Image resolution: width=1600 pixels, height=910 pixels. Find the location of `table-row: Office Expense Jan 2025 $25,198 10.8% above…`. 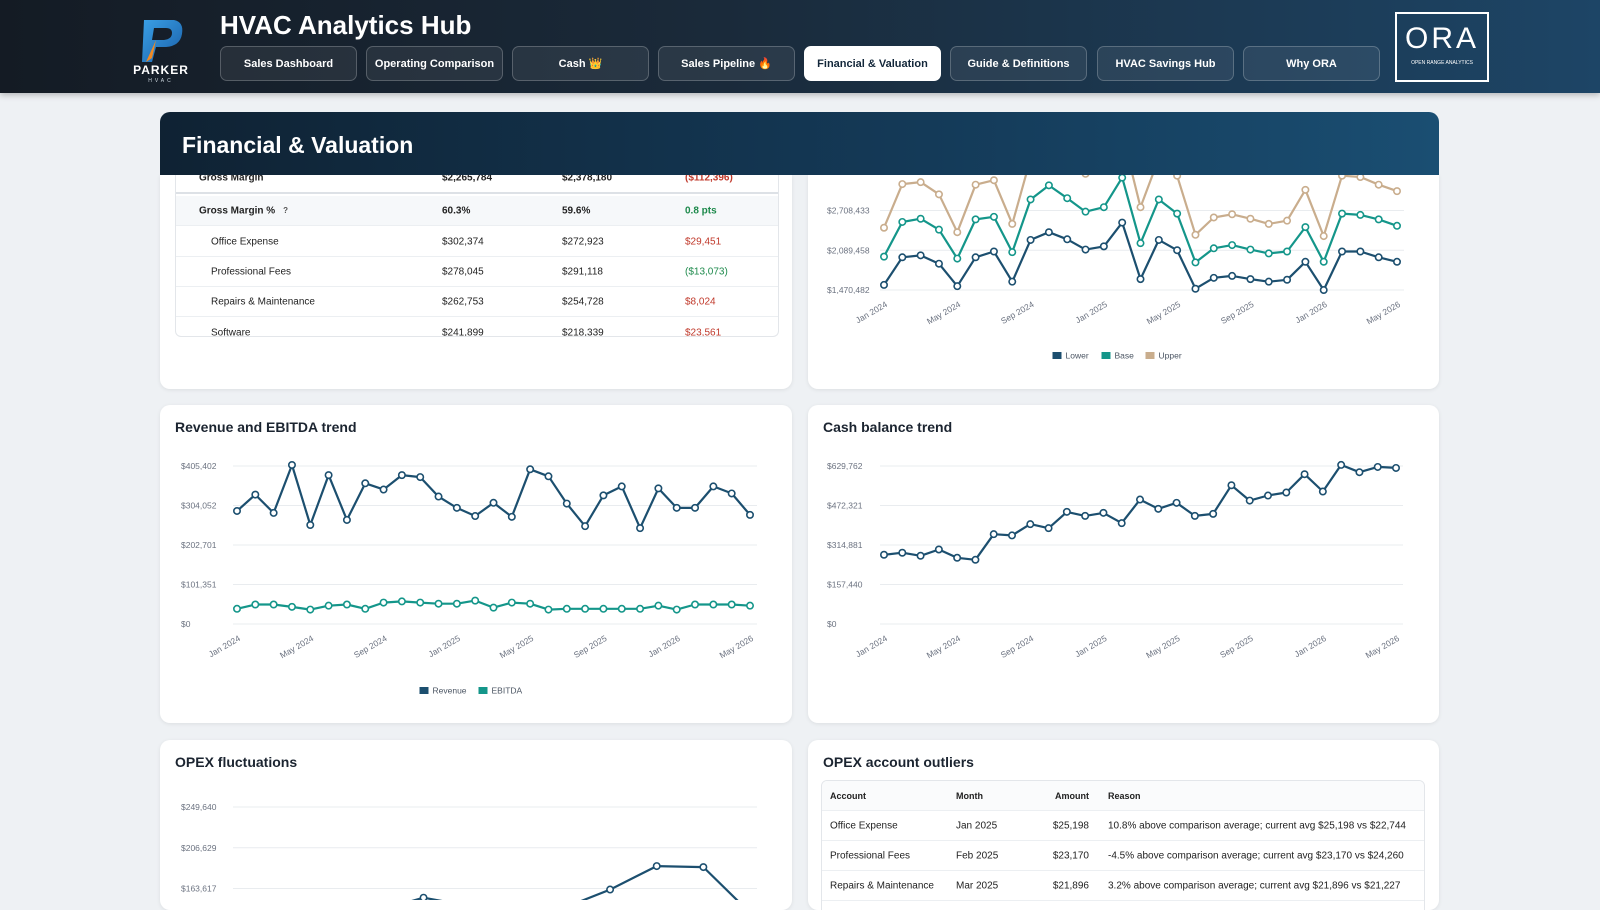

table-row: Office Expense Jan 2025 $25,198 10.8% above… is located at coordinates (1123, 826).